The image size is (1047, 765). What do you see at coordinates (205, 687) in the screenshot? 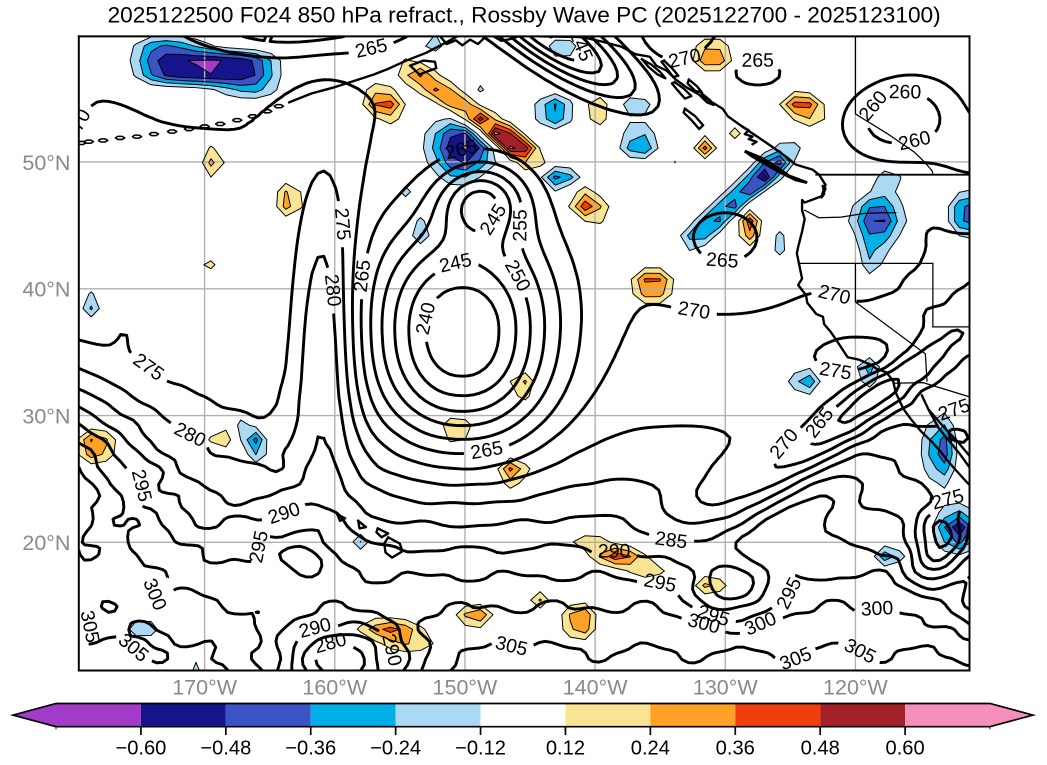
I see `svg-text: 170°W` at bounding box center [205, 687].